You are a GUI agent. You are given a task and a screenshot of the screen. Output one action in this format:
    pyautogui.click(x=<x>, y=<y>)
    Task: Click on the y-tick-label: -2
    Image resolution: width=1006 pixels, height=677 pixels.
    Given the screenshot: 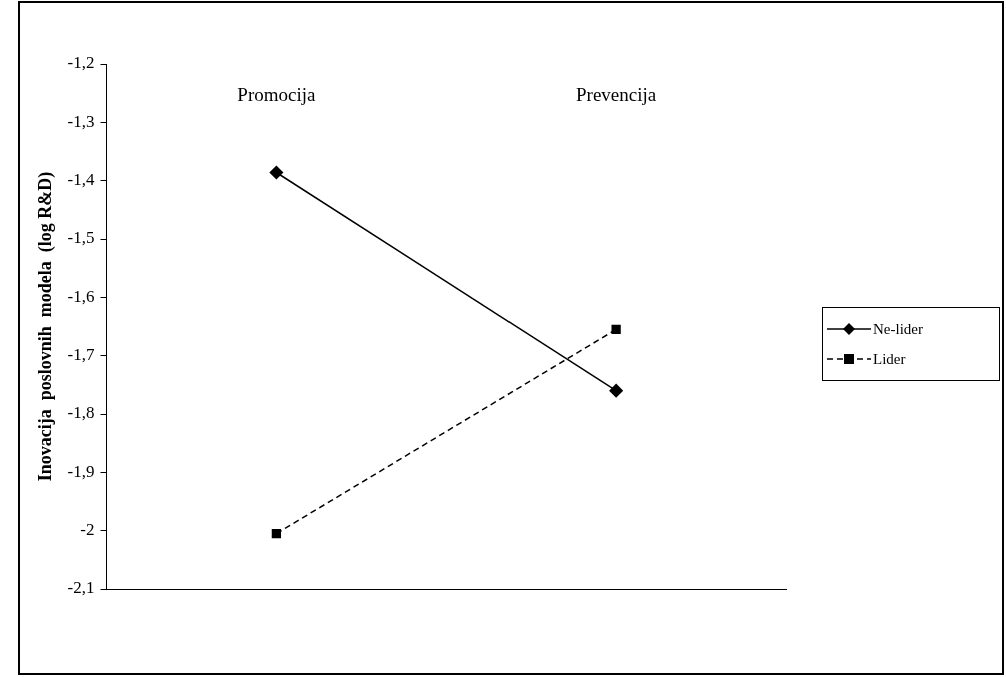 What is the action you would take?
    pyautogui.click(x=87, y=530)
    